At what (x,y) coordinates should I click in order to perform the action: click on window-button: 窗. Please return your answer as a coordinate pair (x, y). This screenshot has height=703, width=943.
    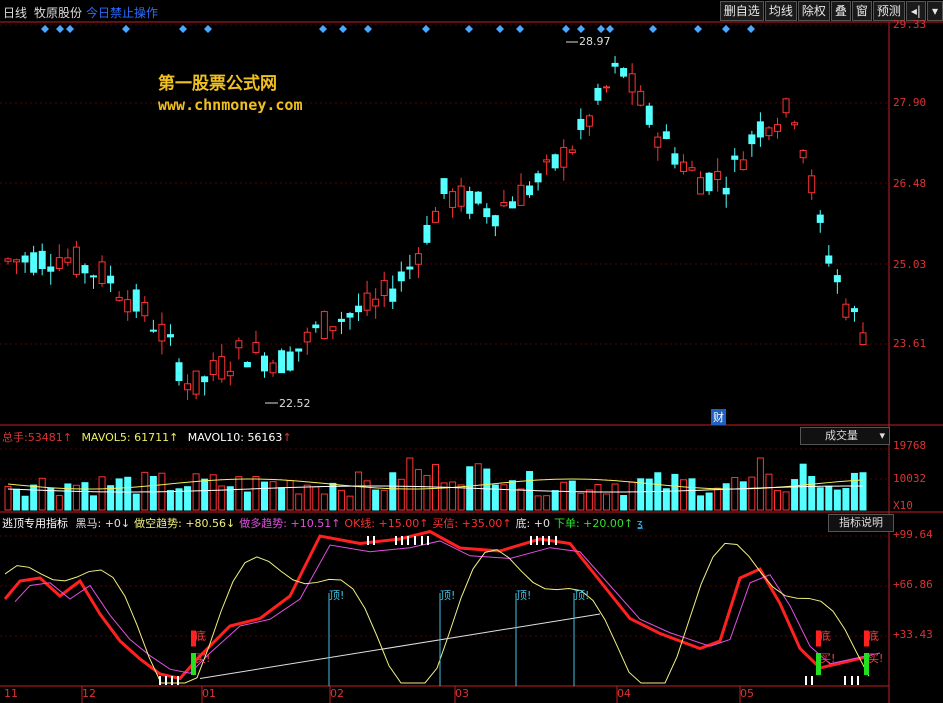
    Looking at the image, I should click on (861, 11).